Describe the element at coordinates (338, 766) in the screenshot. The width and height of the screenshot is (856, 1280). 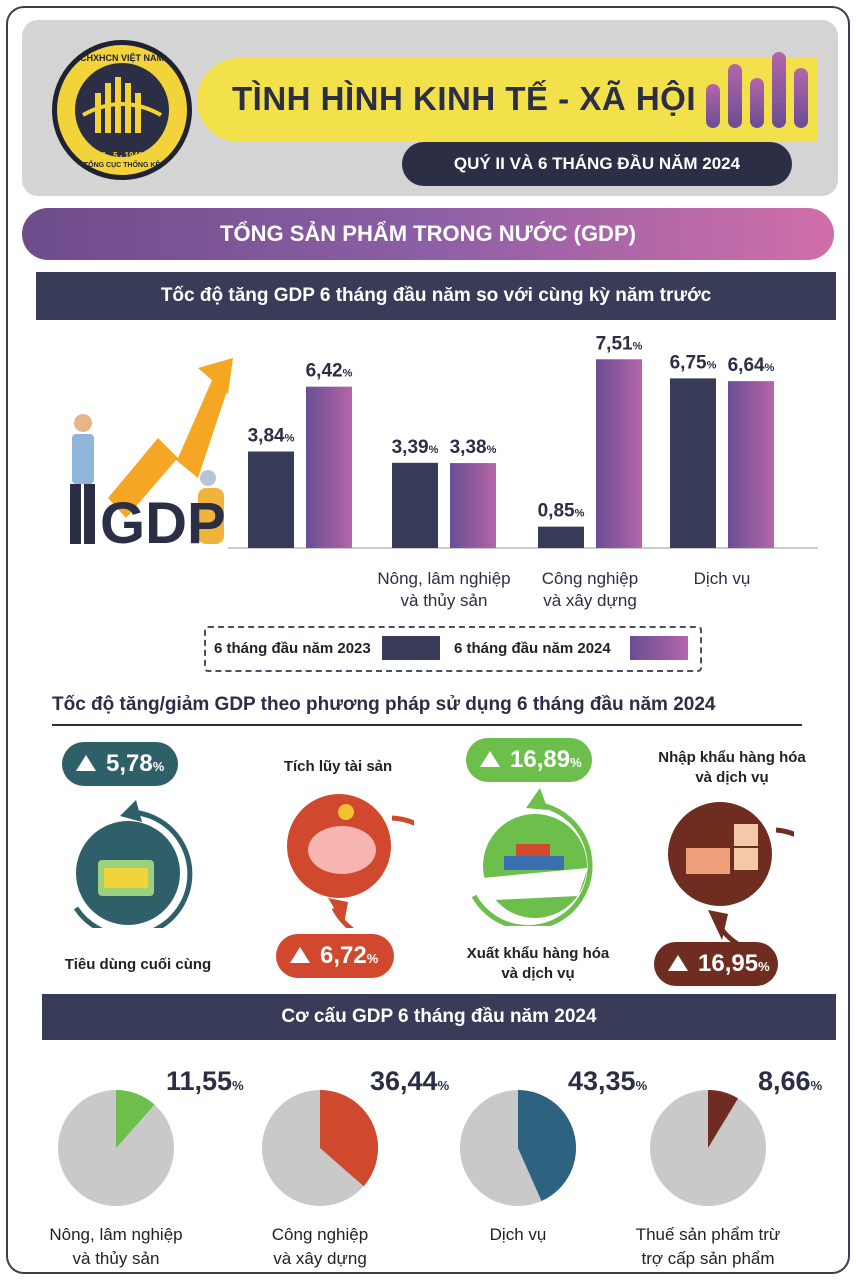
I see `usage-label-accumulation: Tích lũy tài sản` at that location.